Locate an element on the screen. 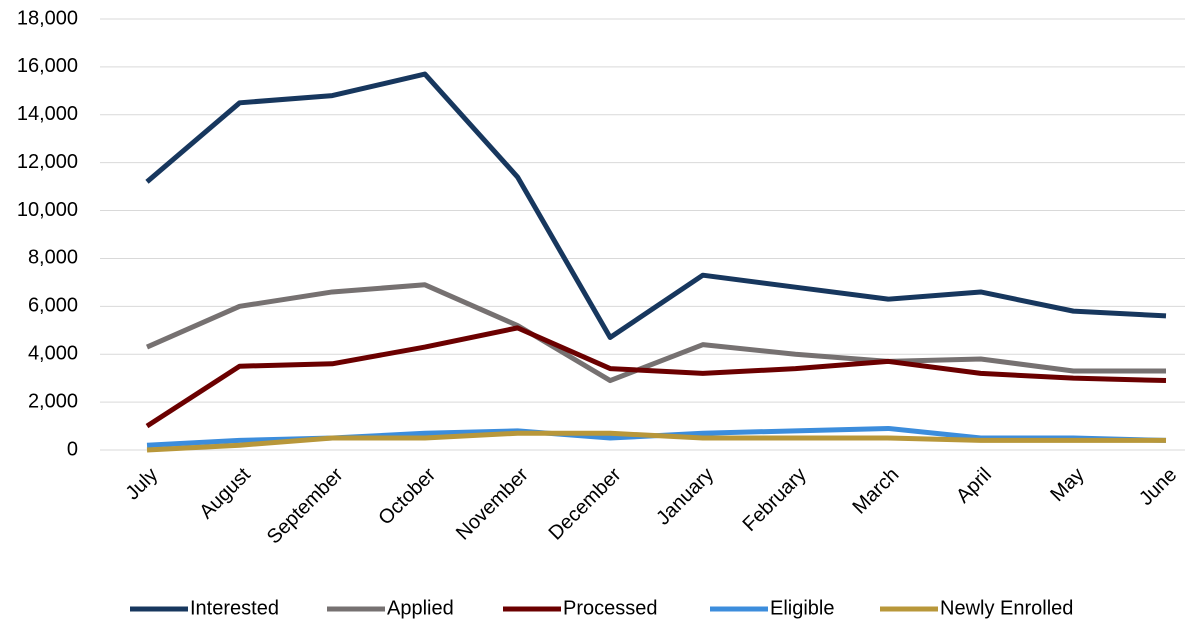  y-tick-label: 14,000 is located at coordinates (47, 114).